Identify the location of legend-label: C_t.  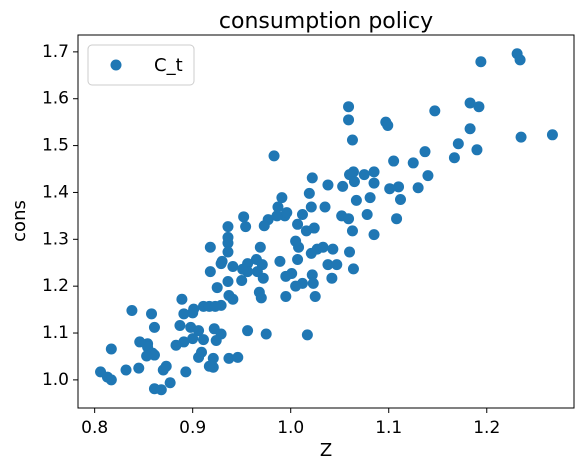
(168, 65).